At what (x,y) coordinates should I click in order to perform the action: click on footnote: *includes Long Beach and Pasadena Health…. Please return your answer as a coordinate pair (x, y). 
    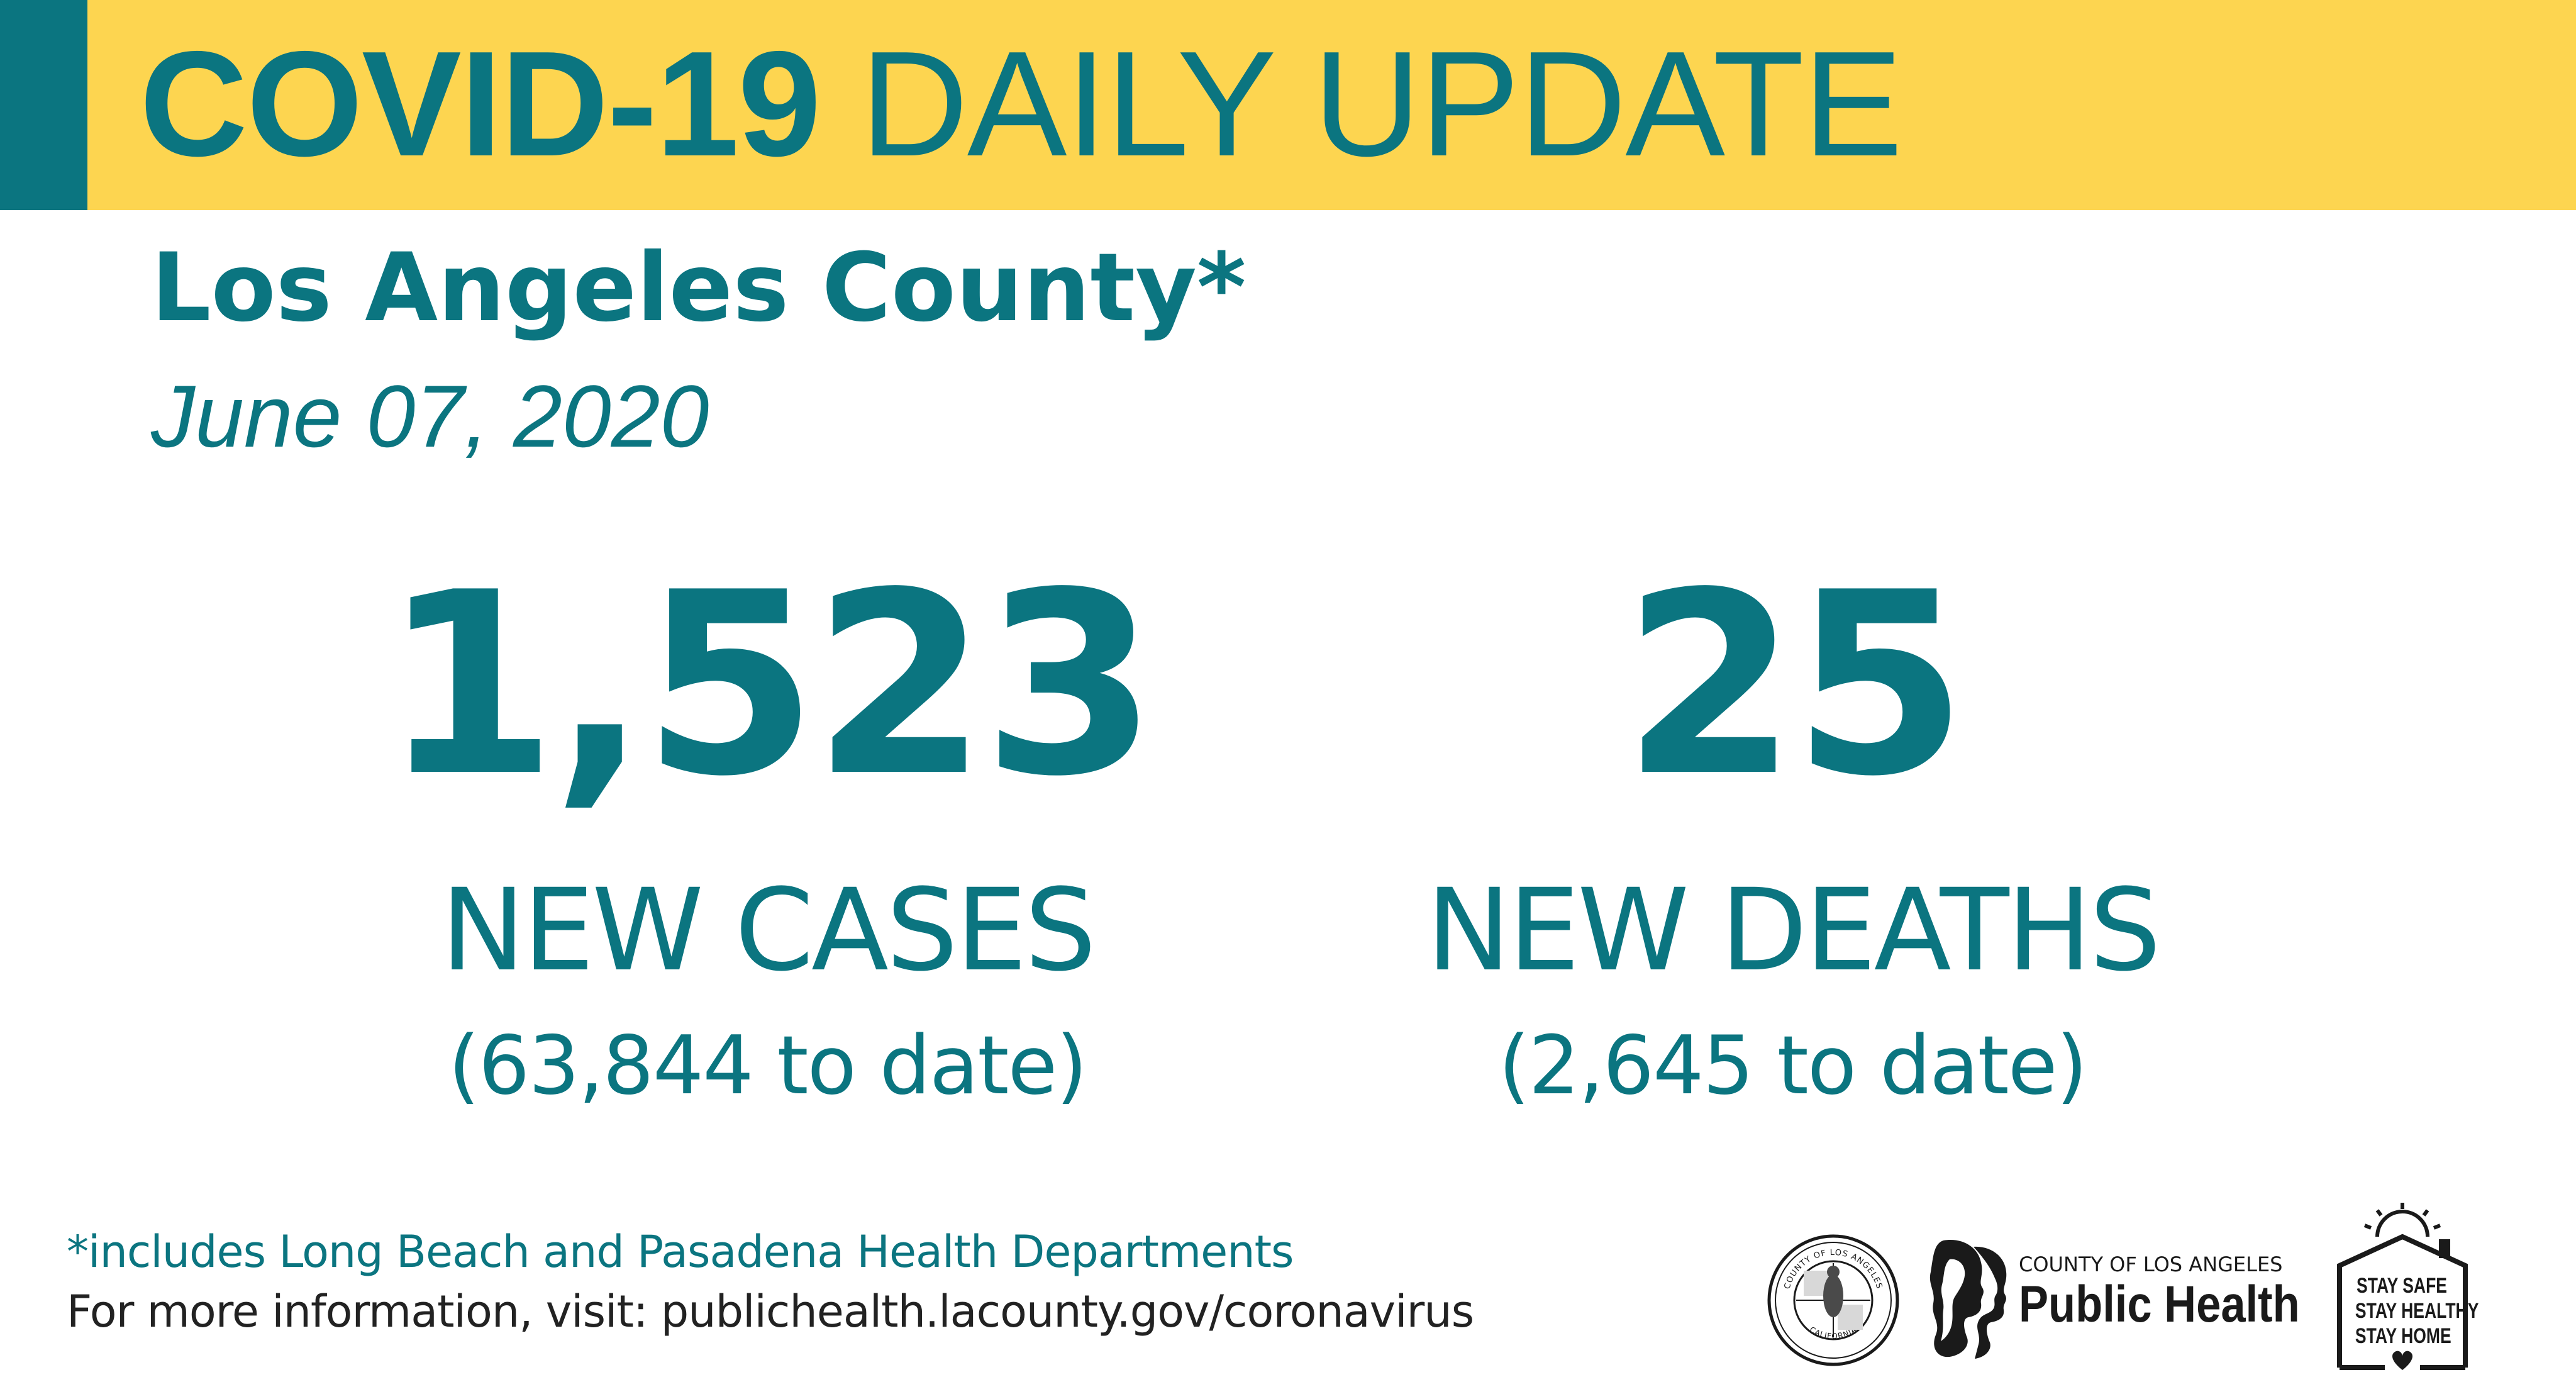
    Looking at the image, I should click on (680, 1252).